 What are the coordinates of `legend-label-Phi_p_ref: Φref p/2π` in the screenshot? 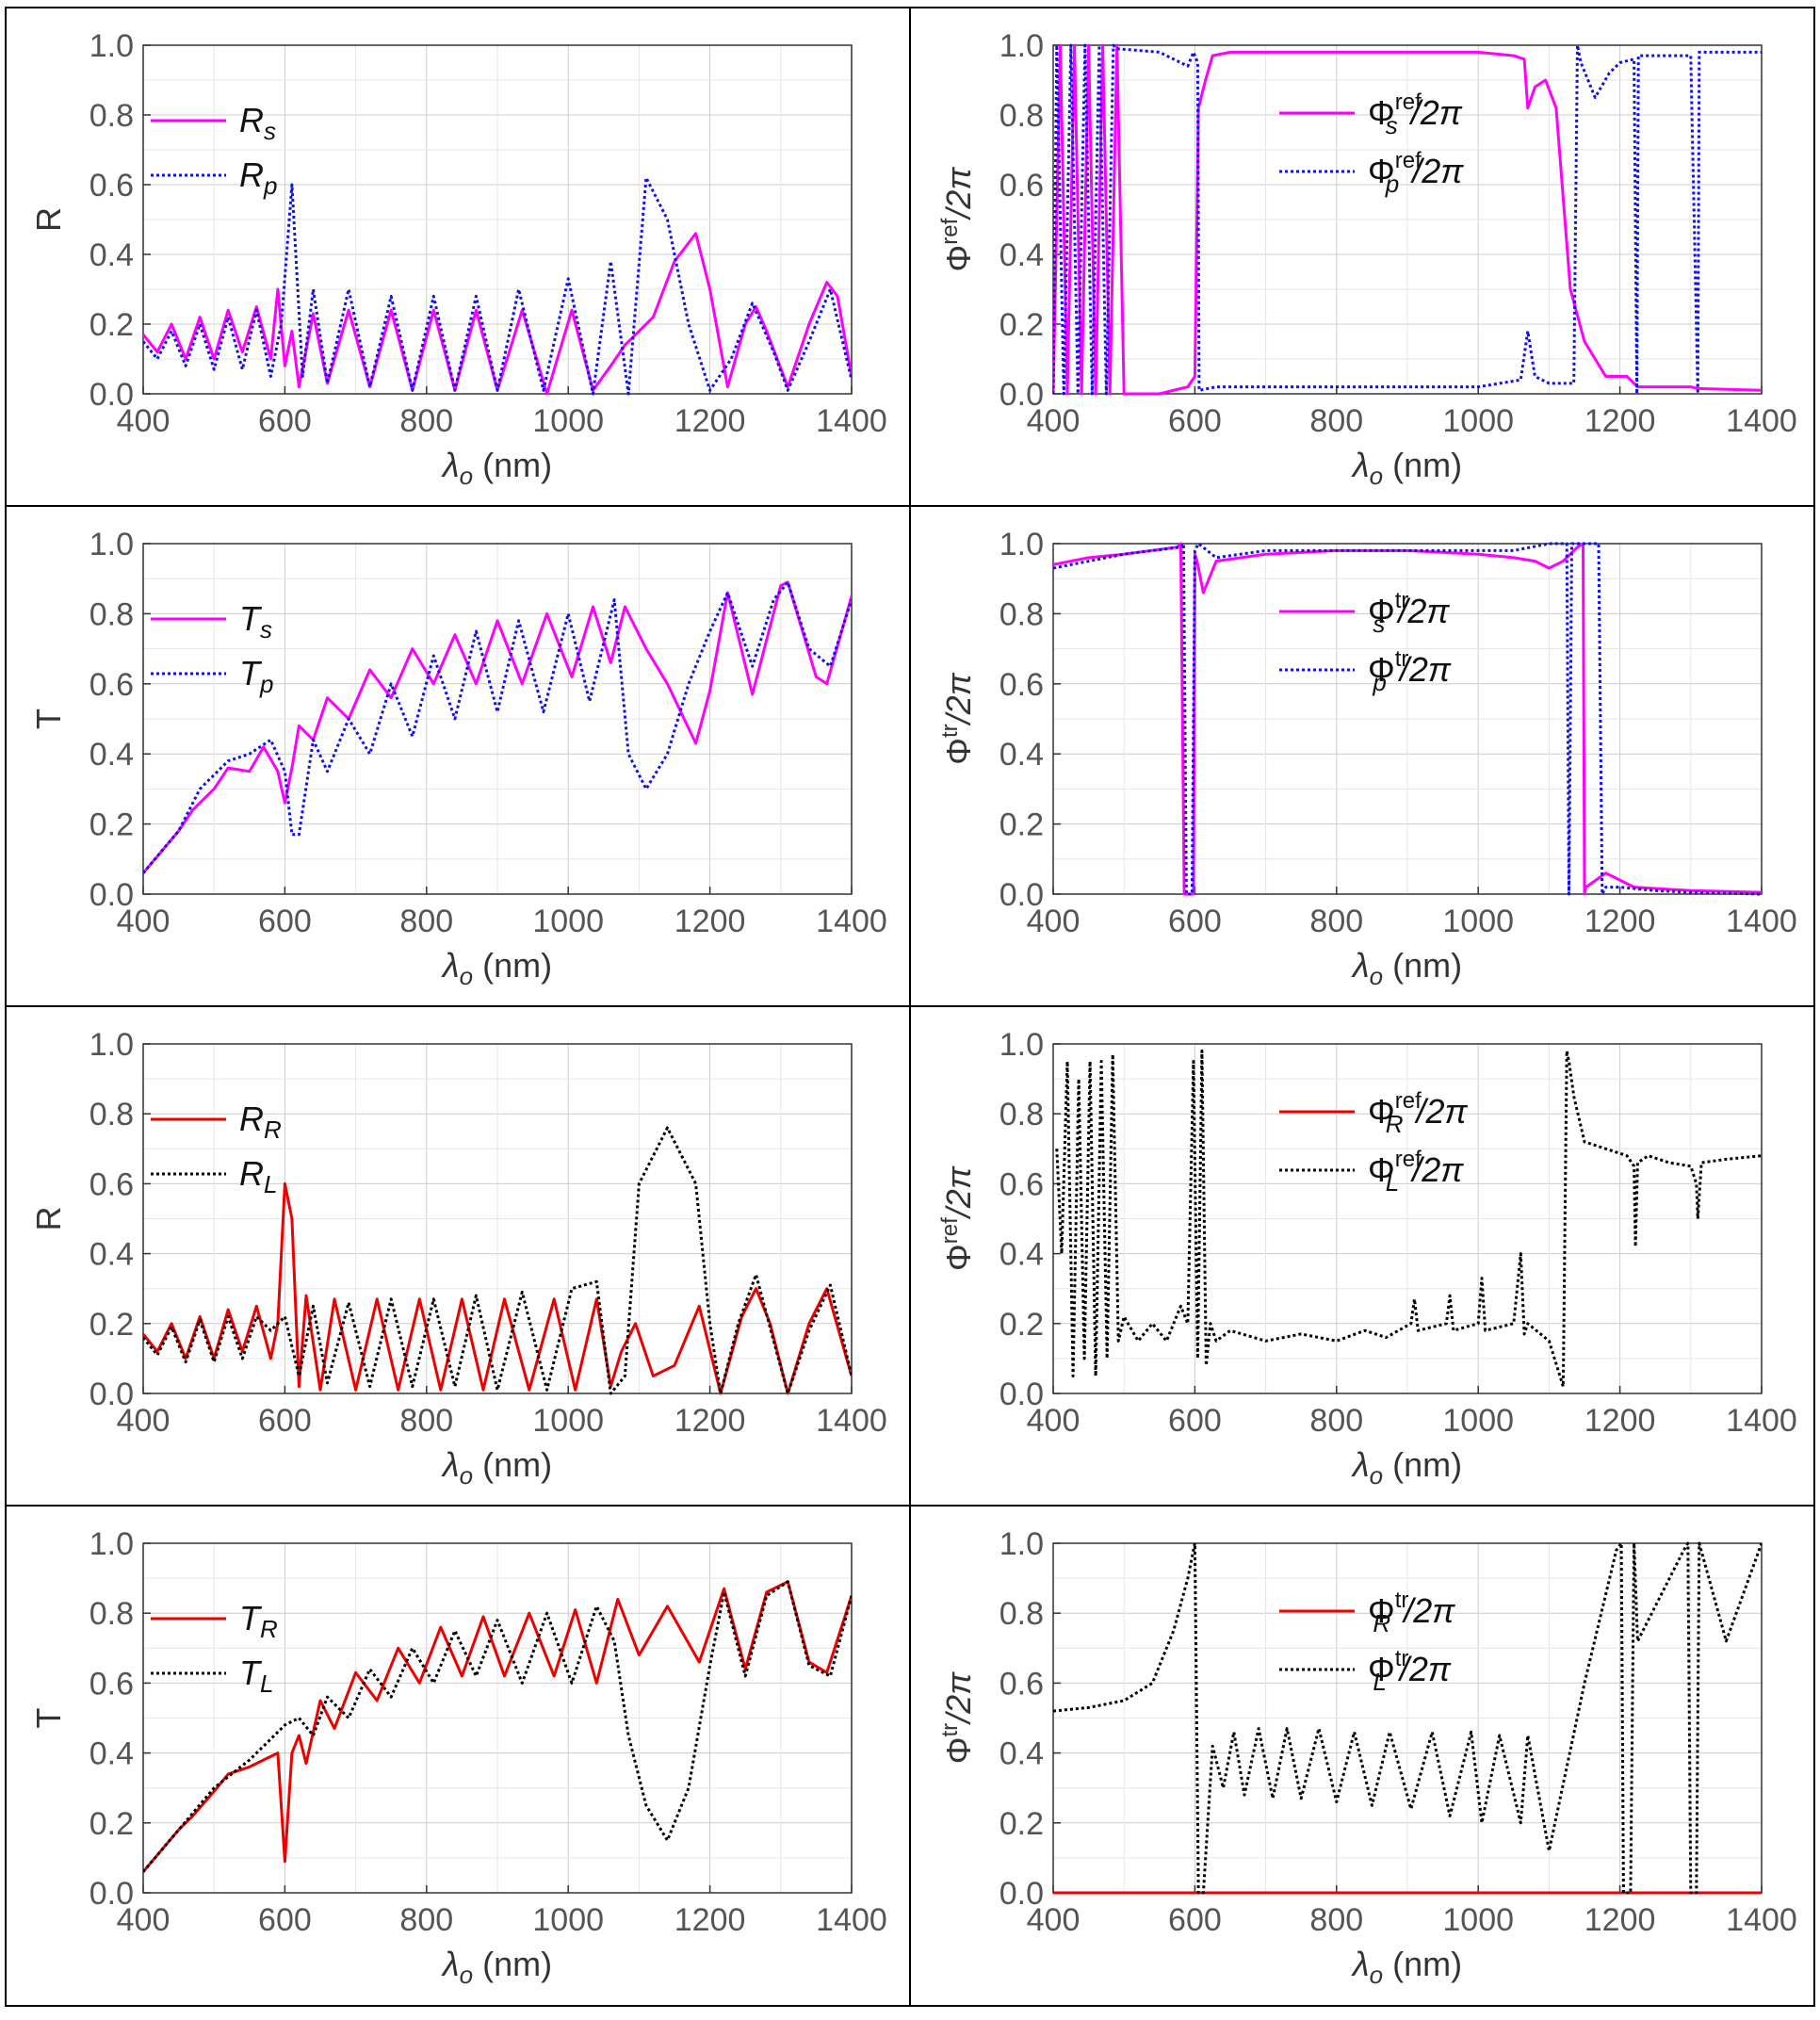 It's located at (1416, 173).